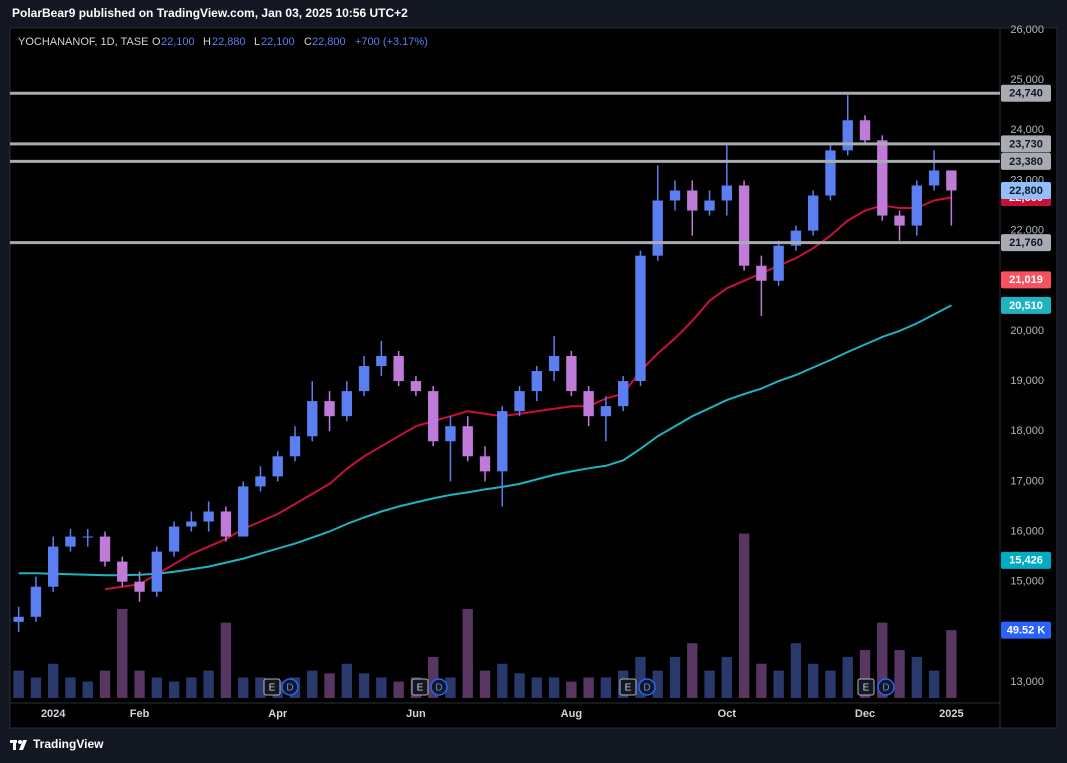 This screenshot has width=1067, height=763. Describe the element at coordinates (1027, 531) in the screenshot. I see `y-tick-label: 16,000` at that location.